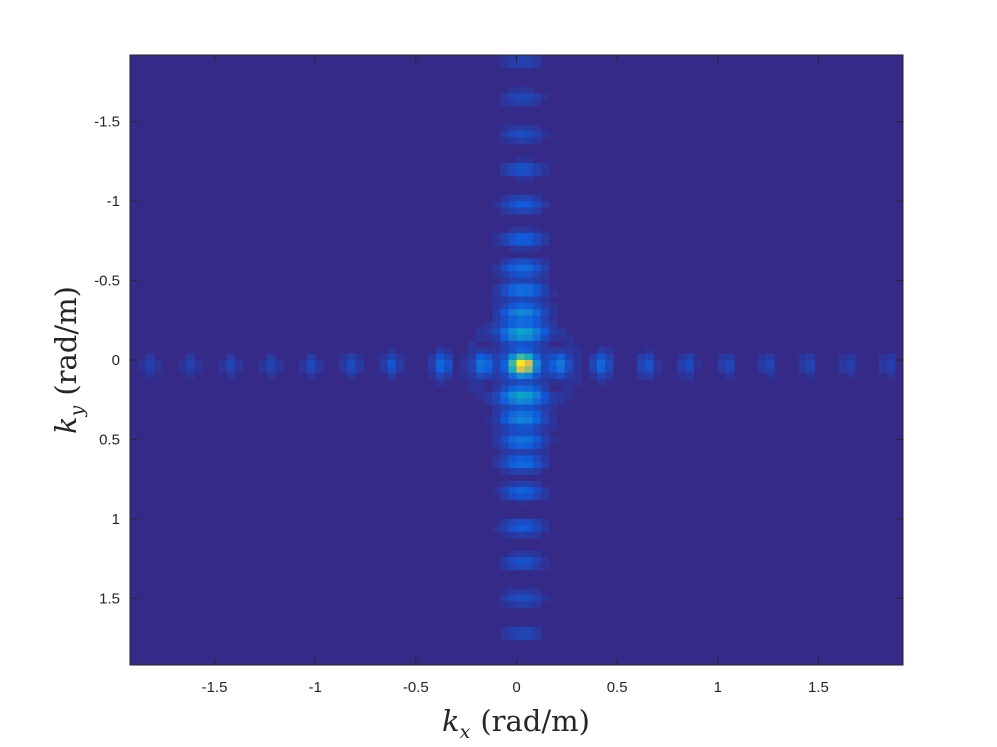 The image size is (997, 747). Describe the element at coordinates (451, 721) in the screenshot. I see `x-axis-label-symbol: k` at that location.